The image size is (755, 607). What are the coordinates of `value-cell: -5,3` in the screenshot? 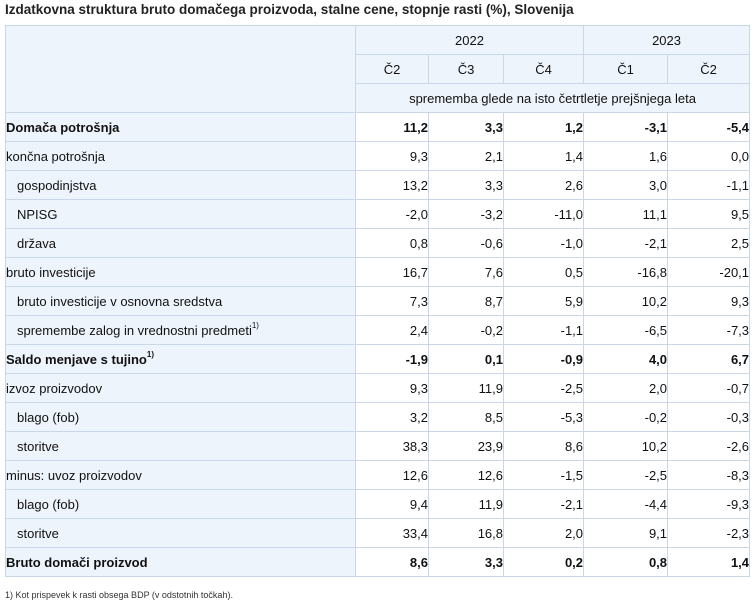 It's located at (543, 417).